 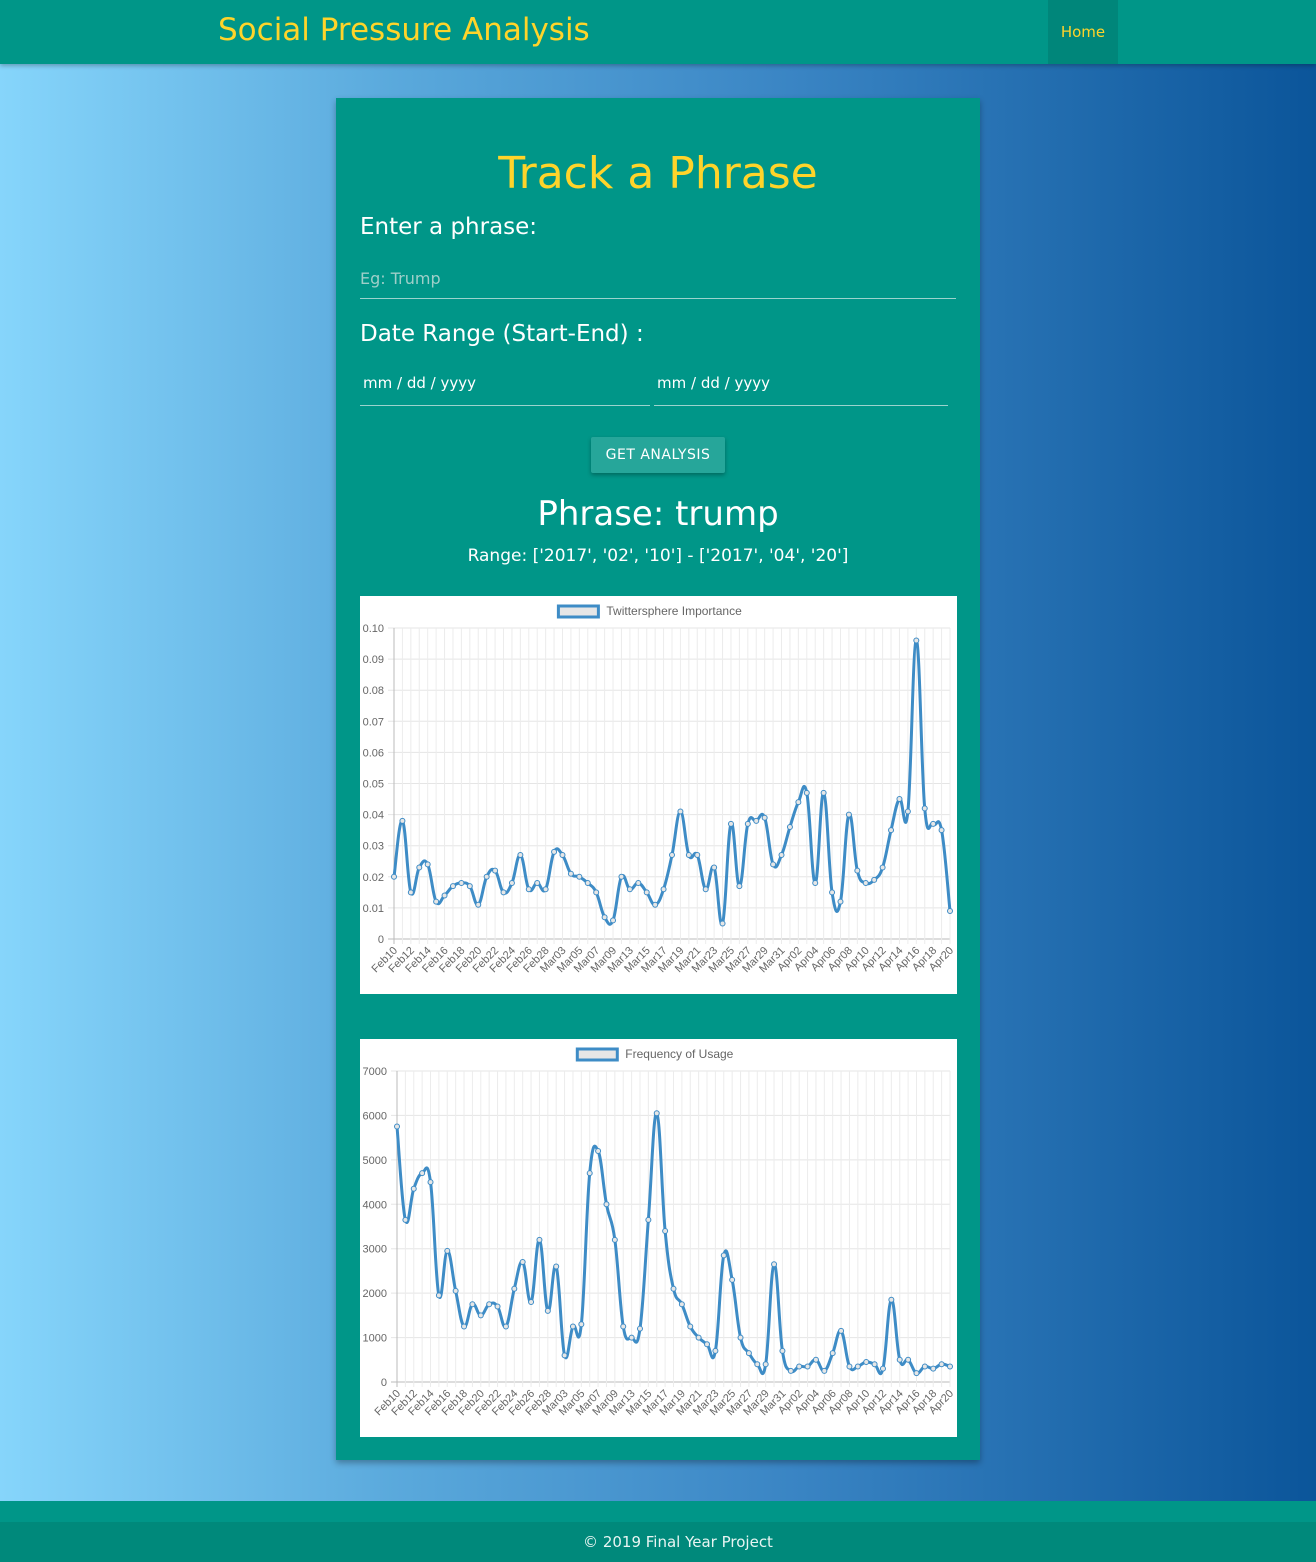 I want to click on brand-title: Social Pressure Analysis, so click(x=404, y=30).